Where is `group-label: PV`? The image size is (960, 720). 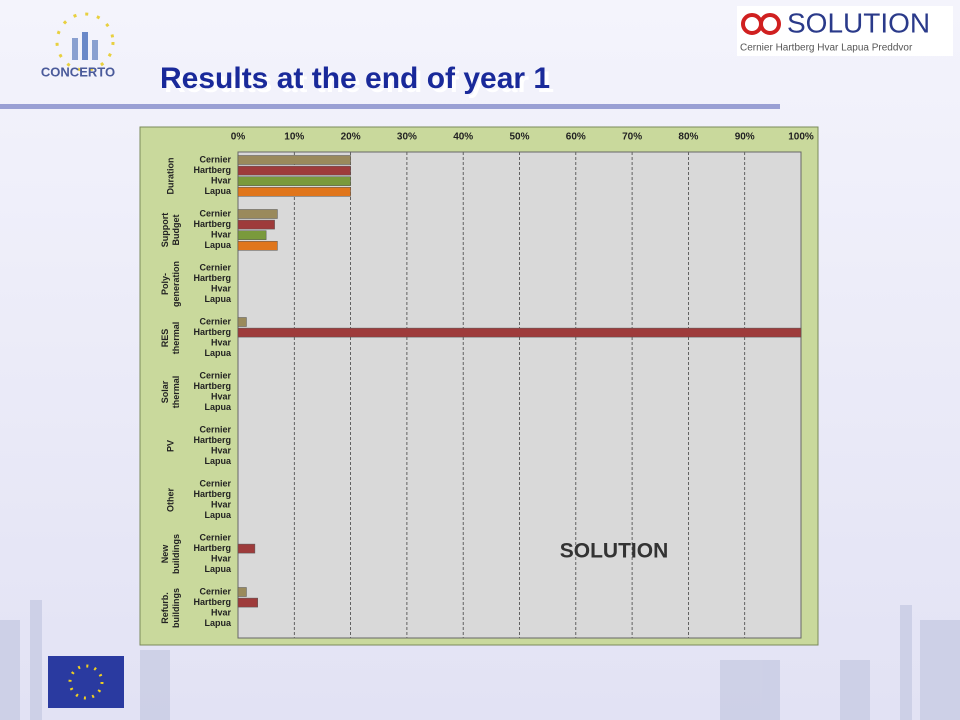
group-label: PV is located at coordinates (170, 446).